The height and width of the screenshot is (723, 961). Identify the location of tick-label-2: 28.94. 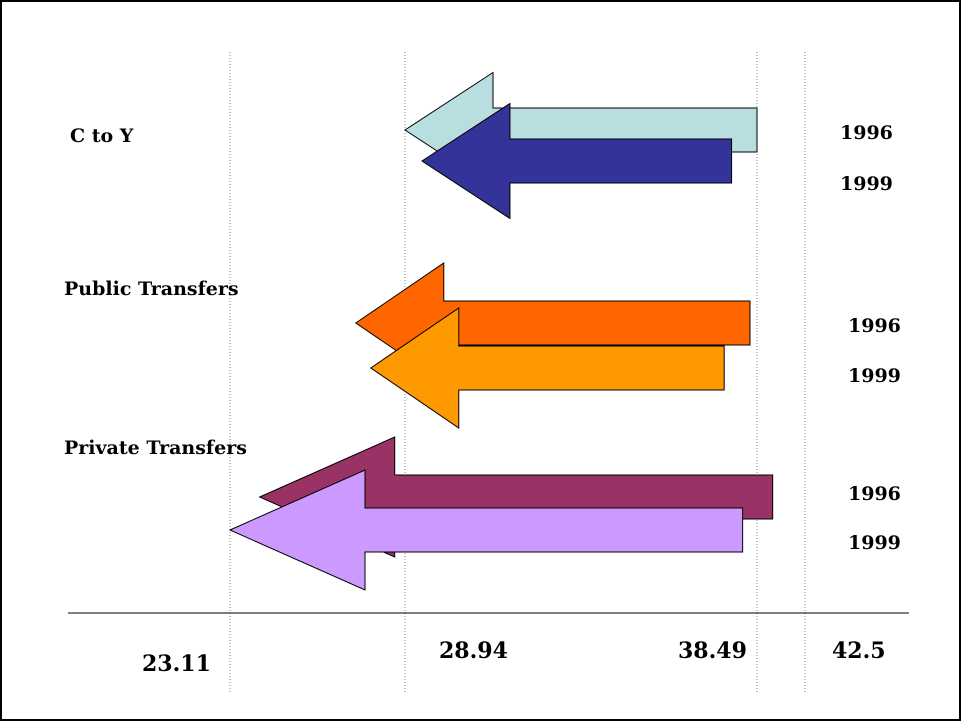
(473, 651).